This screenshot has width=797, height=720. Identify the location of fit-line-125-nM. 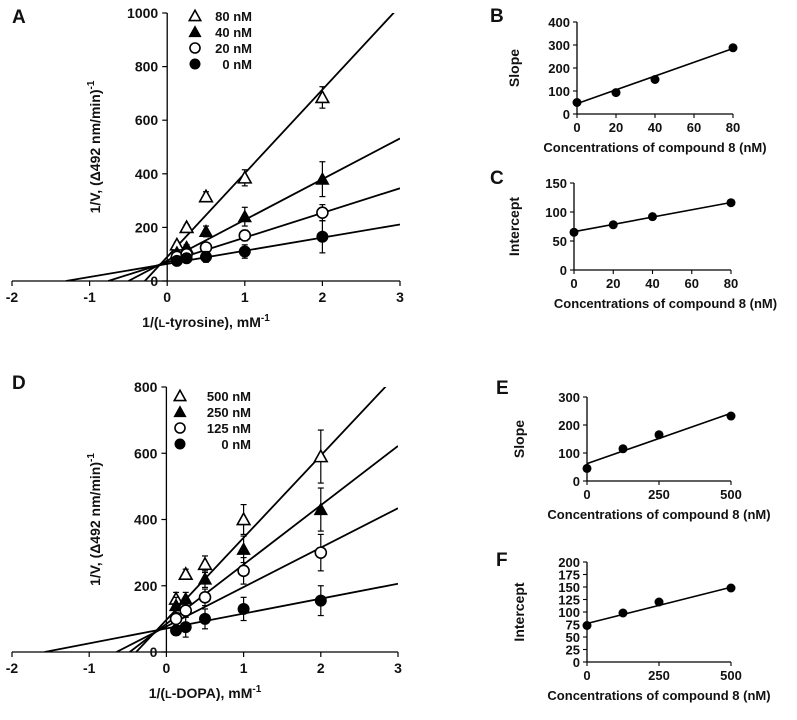
(257, 579).